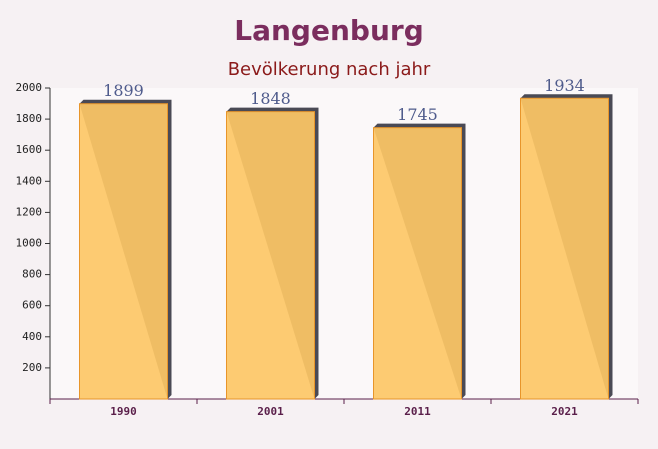 The image size is (658, 449). What do you see at coordinates (564, 85) in the screenshot?
I see `value-label: 1934` at bounding box center [564, 85].